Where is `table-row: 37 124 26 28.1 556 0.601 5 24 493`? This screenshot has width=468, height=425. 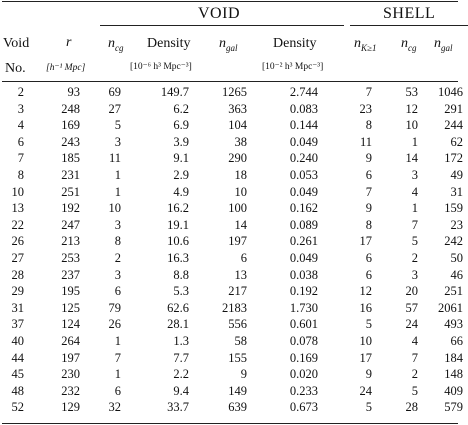
table-row: 37 124 26 28.1 556 0.601 5 24 493 is located at coordinates (234, 325).